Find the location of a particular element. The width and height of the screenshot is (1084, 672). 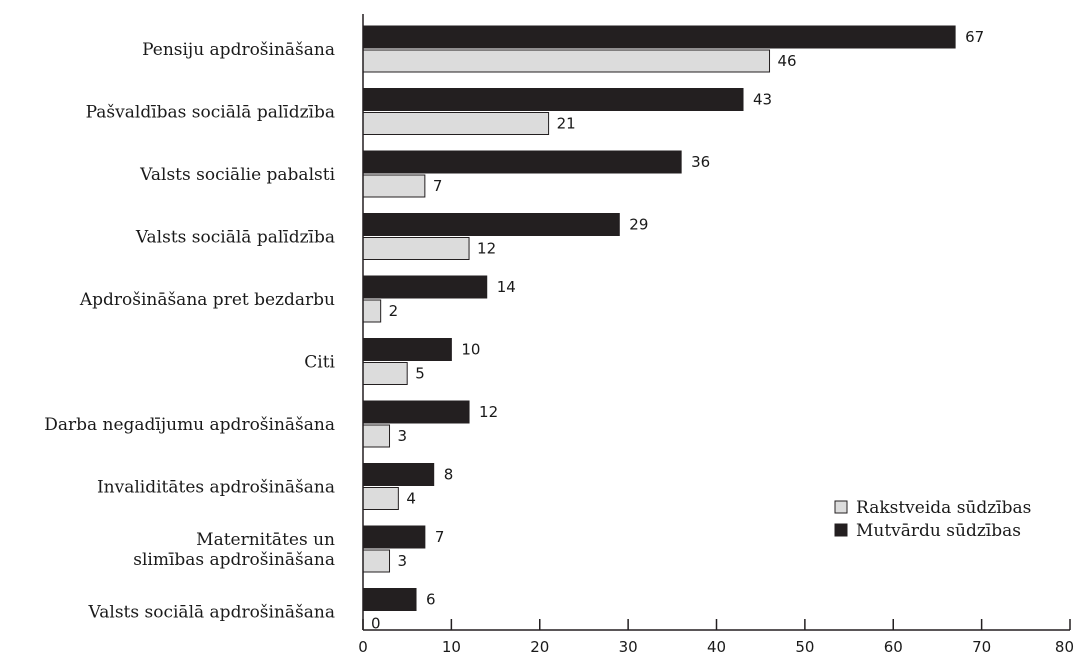

value-label-rakstveida: 5 is located at coordinates (420, 374).